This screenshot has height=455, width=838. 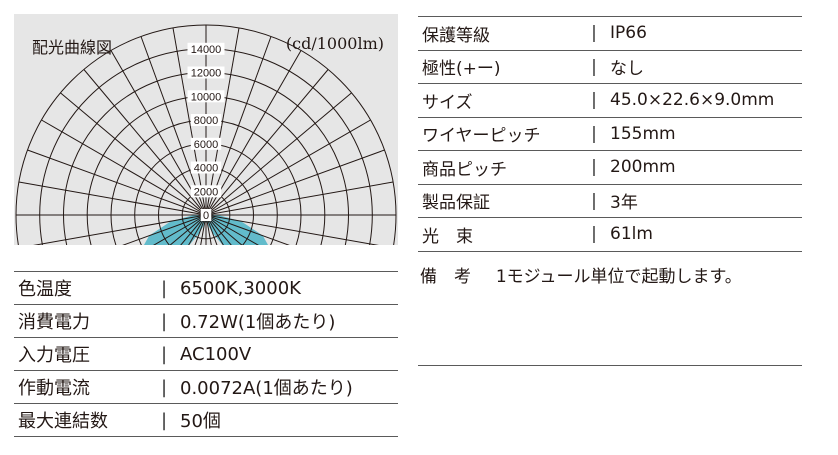 I want to click on remarks-text: 1モジュール単位で起動します。, so click(x=618, y=277).